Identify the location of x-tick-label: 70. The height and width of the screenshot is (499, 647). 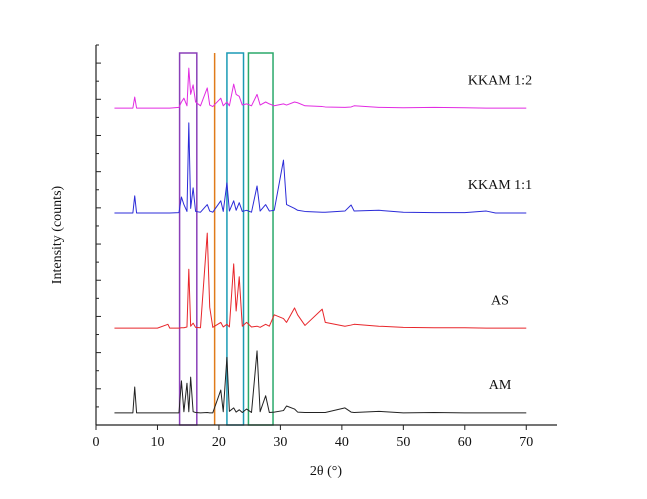
(526, 442).